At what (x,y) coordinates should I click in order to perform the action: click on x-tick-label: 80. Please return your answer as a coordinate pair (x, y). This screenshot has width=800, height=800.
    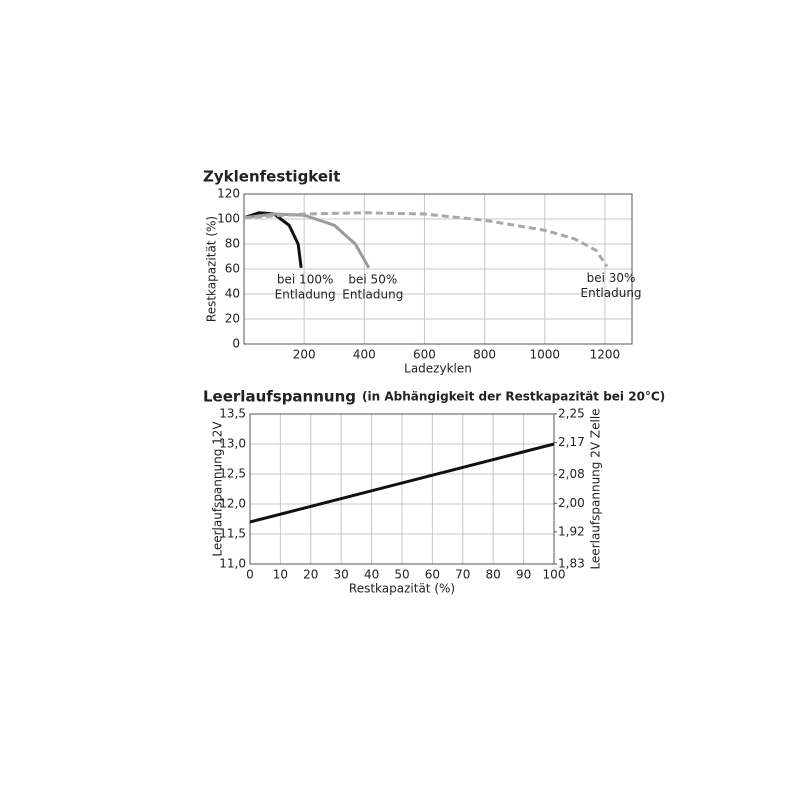
    Looking at the image, I should click on (493, 575).